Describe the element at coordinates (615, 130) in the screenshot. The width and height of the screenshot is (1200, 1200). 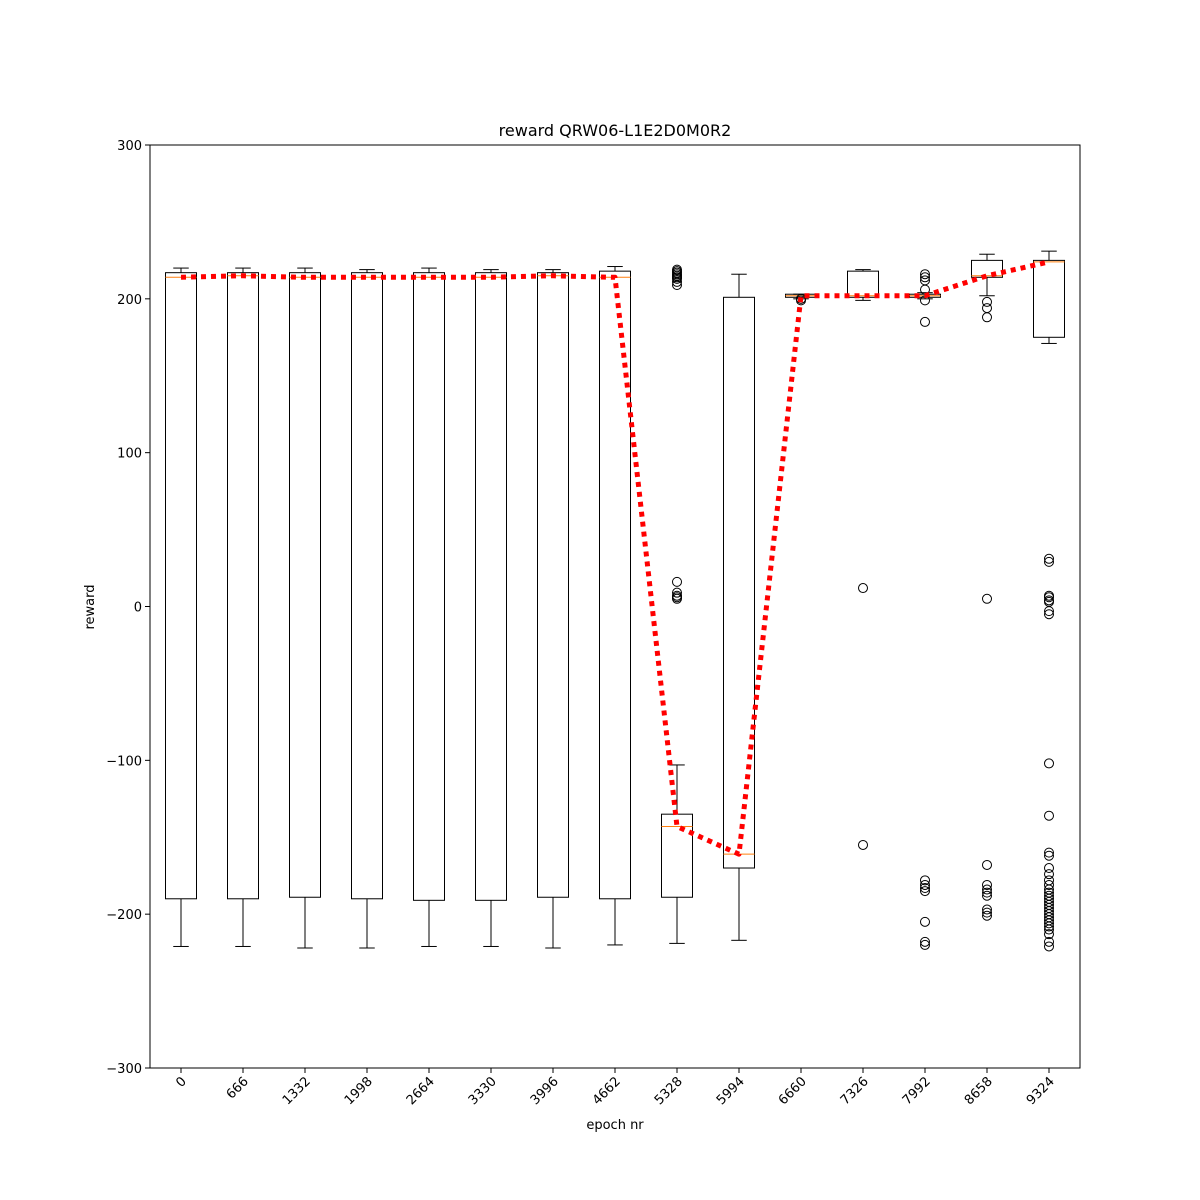
I see `chart-title: reward QRW06-L1E2D0M0R2` at that location.